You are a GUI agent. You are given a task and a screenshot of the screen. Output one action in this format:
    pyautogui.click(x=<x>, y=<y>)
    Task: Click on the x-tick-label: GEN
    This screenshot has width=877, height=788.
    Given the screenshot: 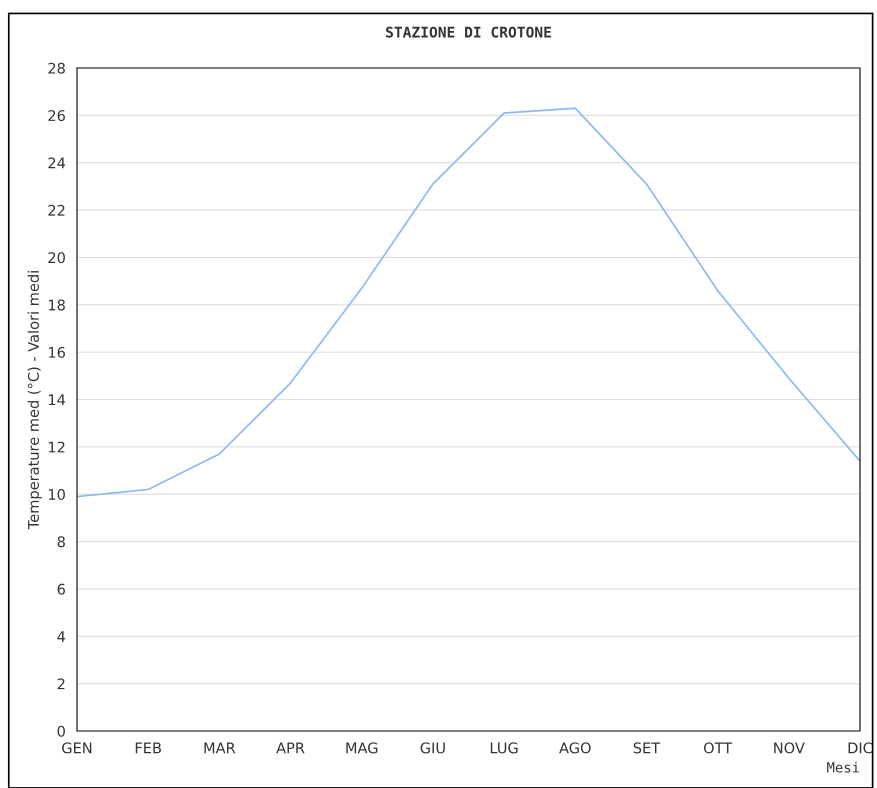 What is the action you would take?
    pyautogui.click(x=77, y=748)
    